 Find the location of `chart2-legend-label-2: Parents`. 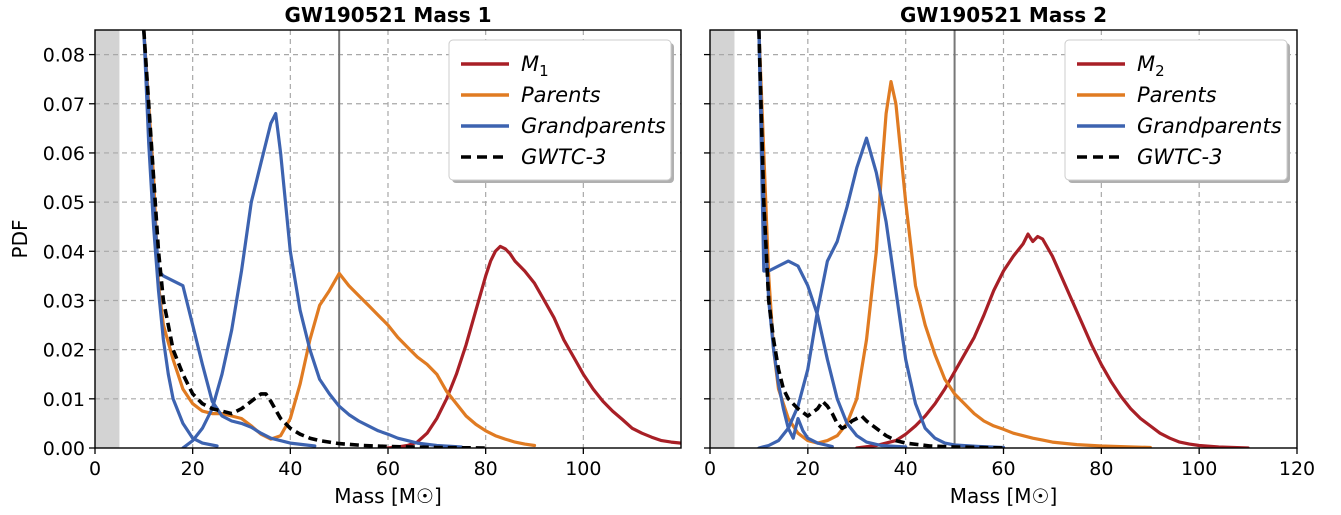

chart2-legend-label-2: Parents is located at coordinates (1177, 95).